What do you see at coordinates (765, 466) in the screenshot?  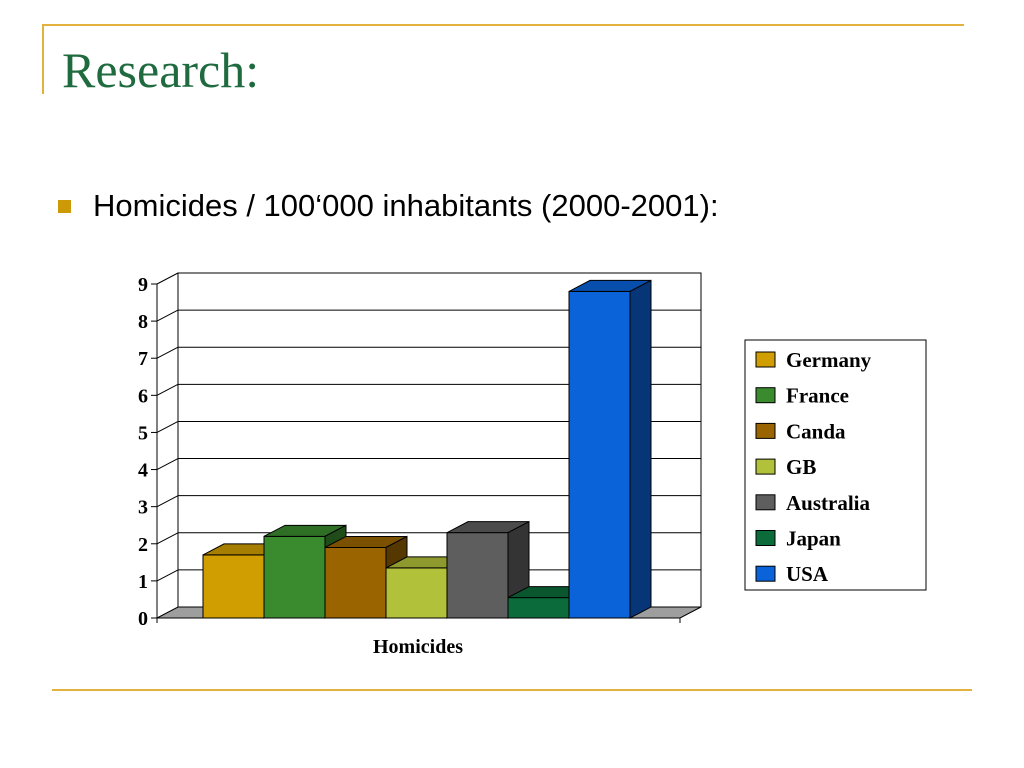 I see `legend-swatch-gb` at bounding box center [765, 466].